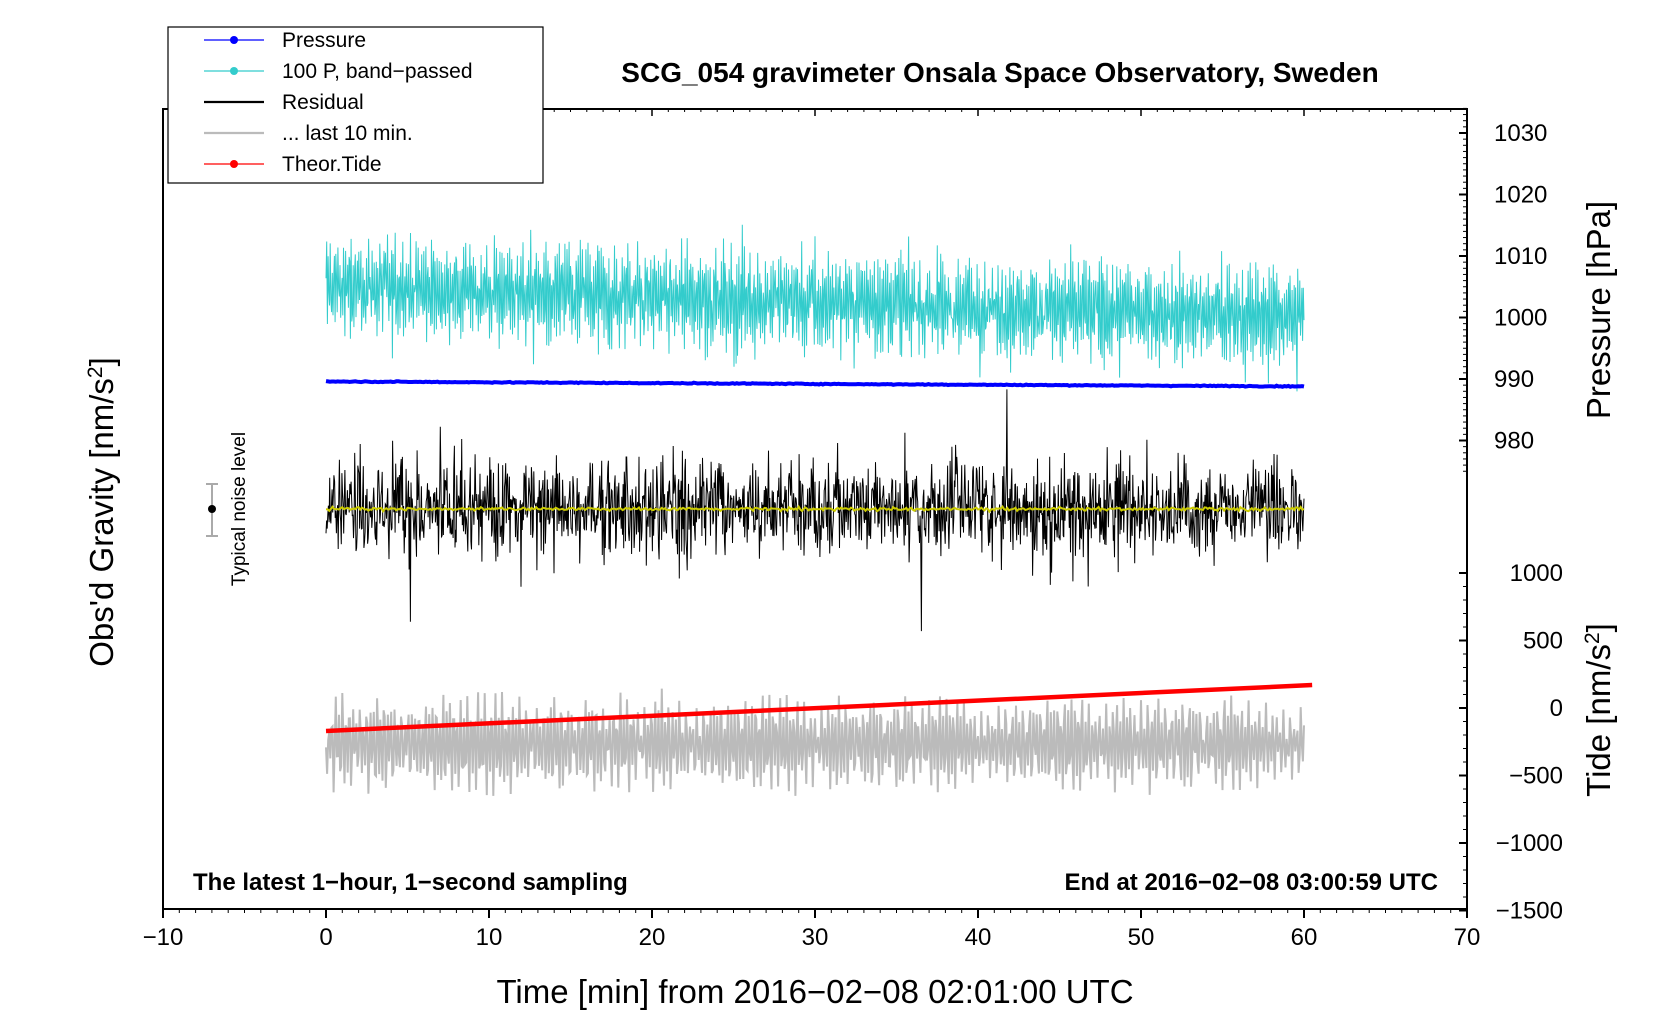 Image resolution: width=1660 pixels, height=1020 pixels. I want to click on sampling-annotation: The latest 1−hour, 1−second sampling, so click(410, 882).